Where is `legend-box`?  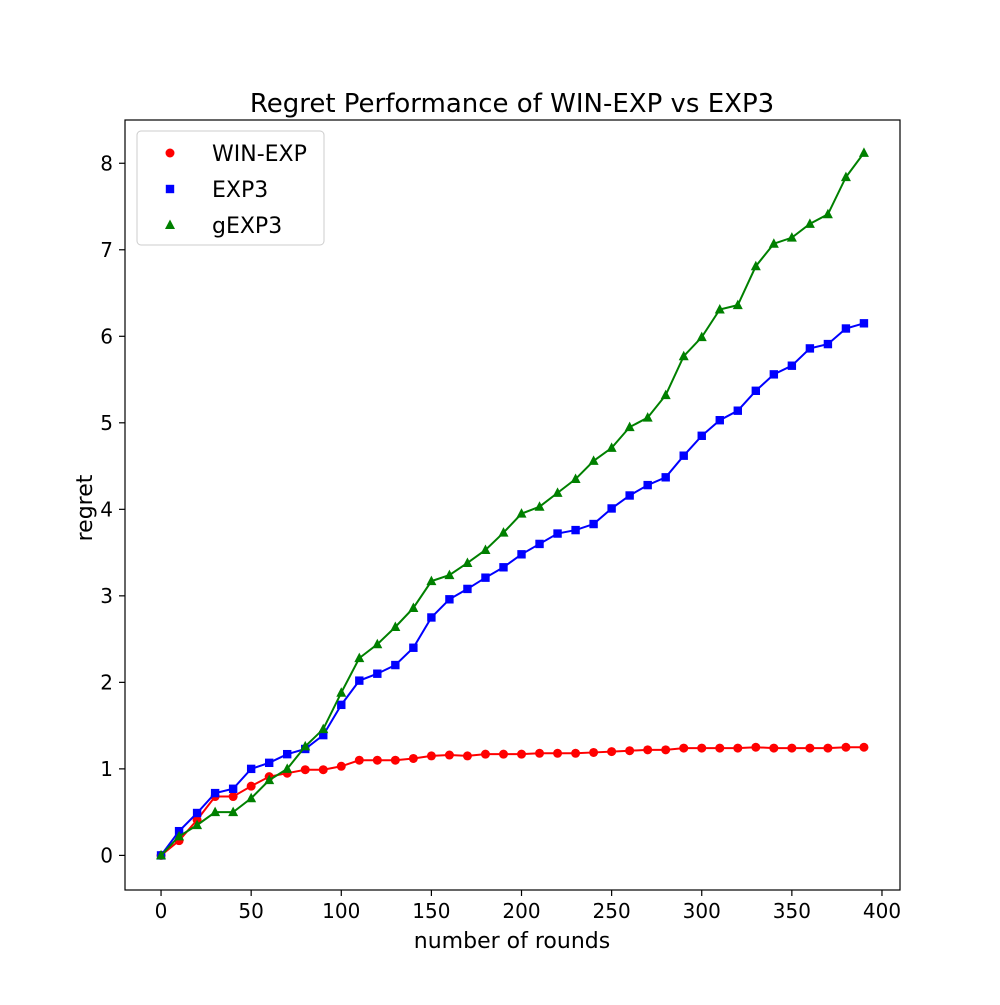 legend-box is located at coordinates (230, 188).